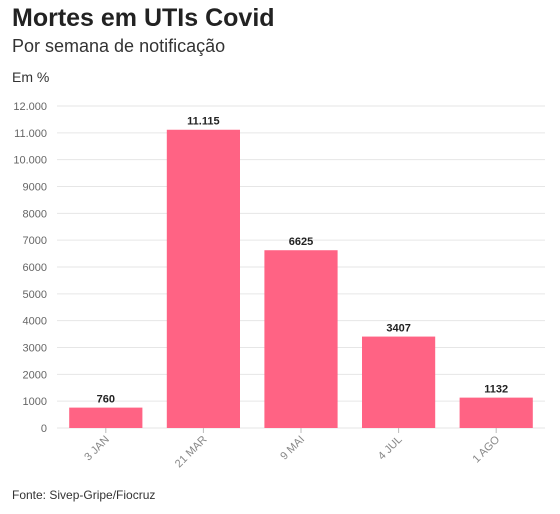 The image size is (560, 514). I want to click on data-label: 1132, so click(496, 390).